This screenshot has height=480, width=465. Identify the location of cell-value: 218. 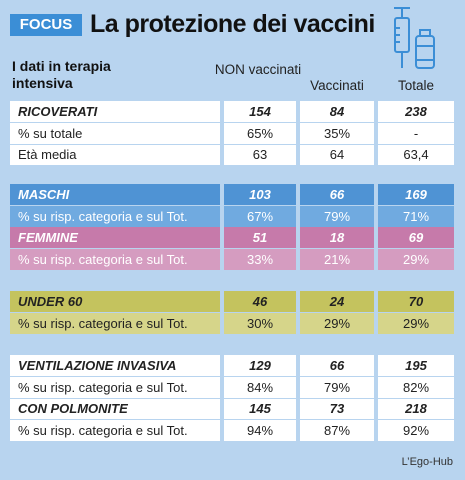
(416, 408).